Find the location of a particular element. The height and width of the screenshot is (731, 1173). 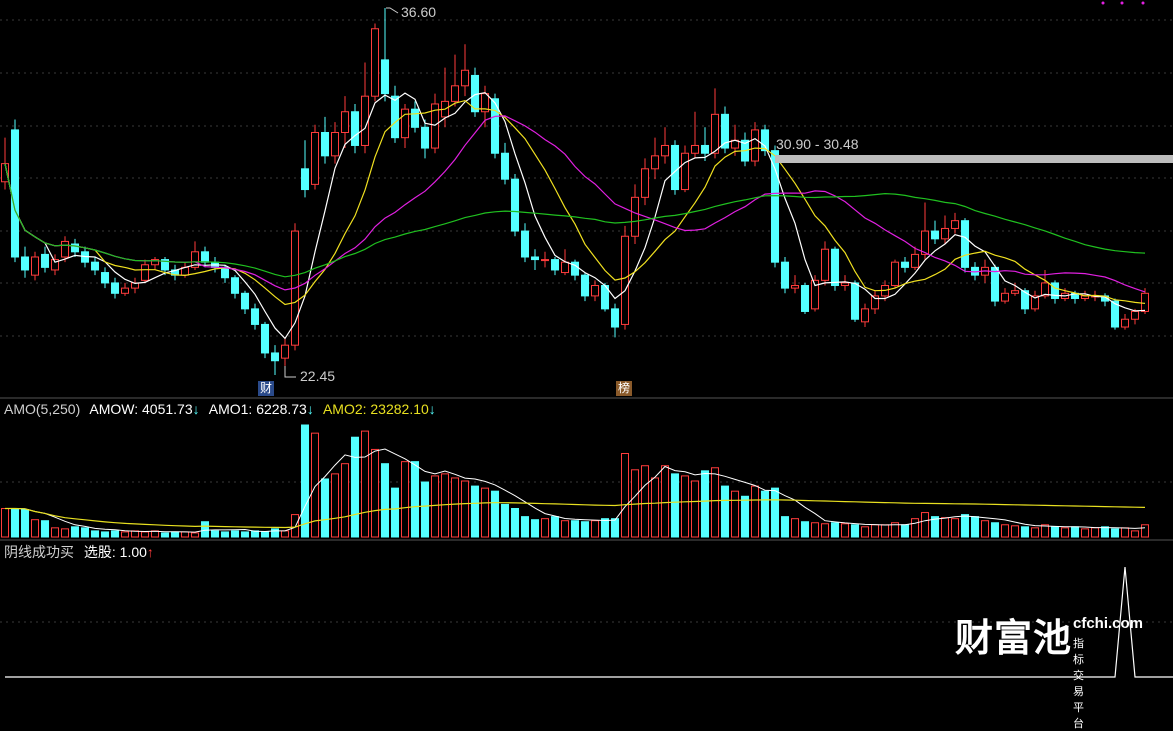

marker-cai: 财 is located at coordinates (266, 388).